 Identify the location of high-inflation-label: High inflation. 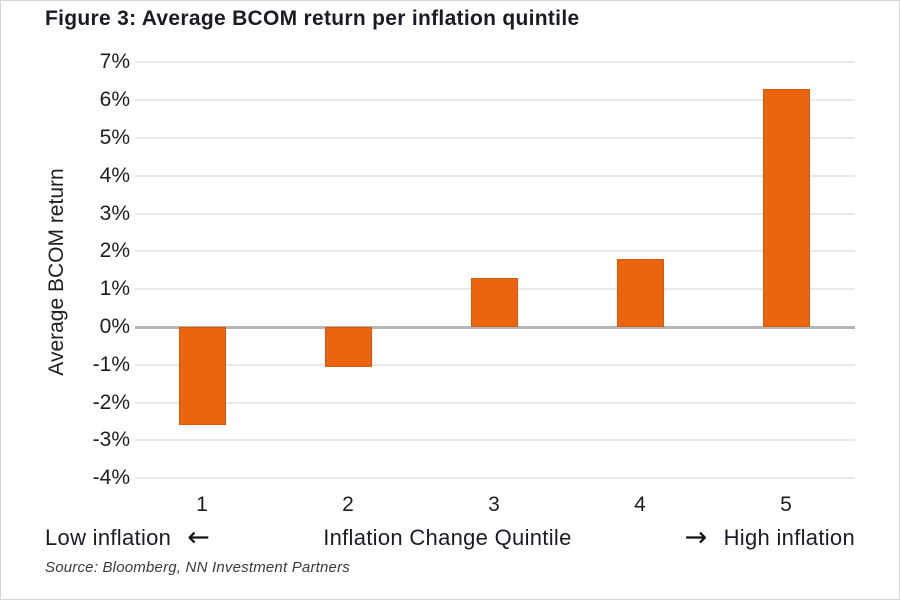
(789, 537).